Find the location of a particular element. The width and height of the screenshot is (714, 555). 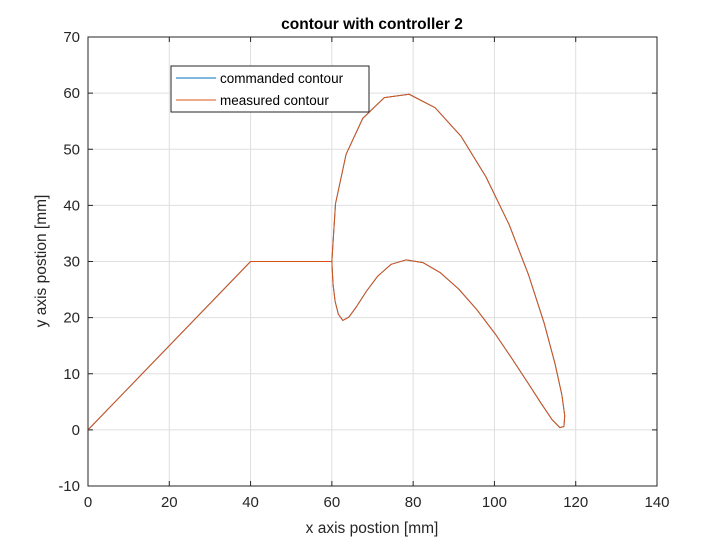

x-tick-label: 80 is located at coordinates (413, 502).